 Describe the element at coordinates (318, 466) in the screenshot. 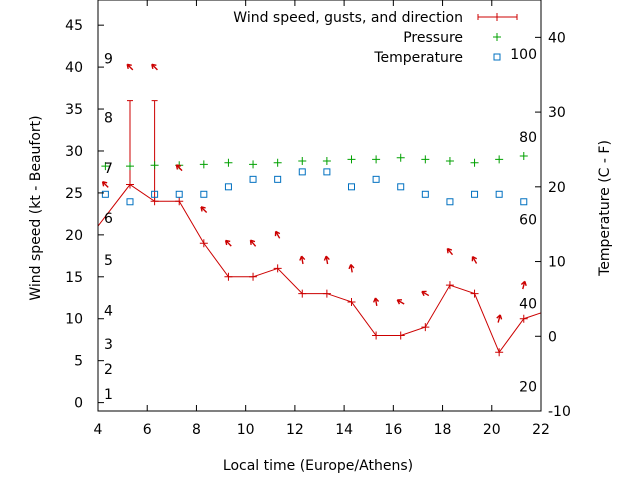

I see `x-axis-label: Local time (Europe/Athens)` at that location.